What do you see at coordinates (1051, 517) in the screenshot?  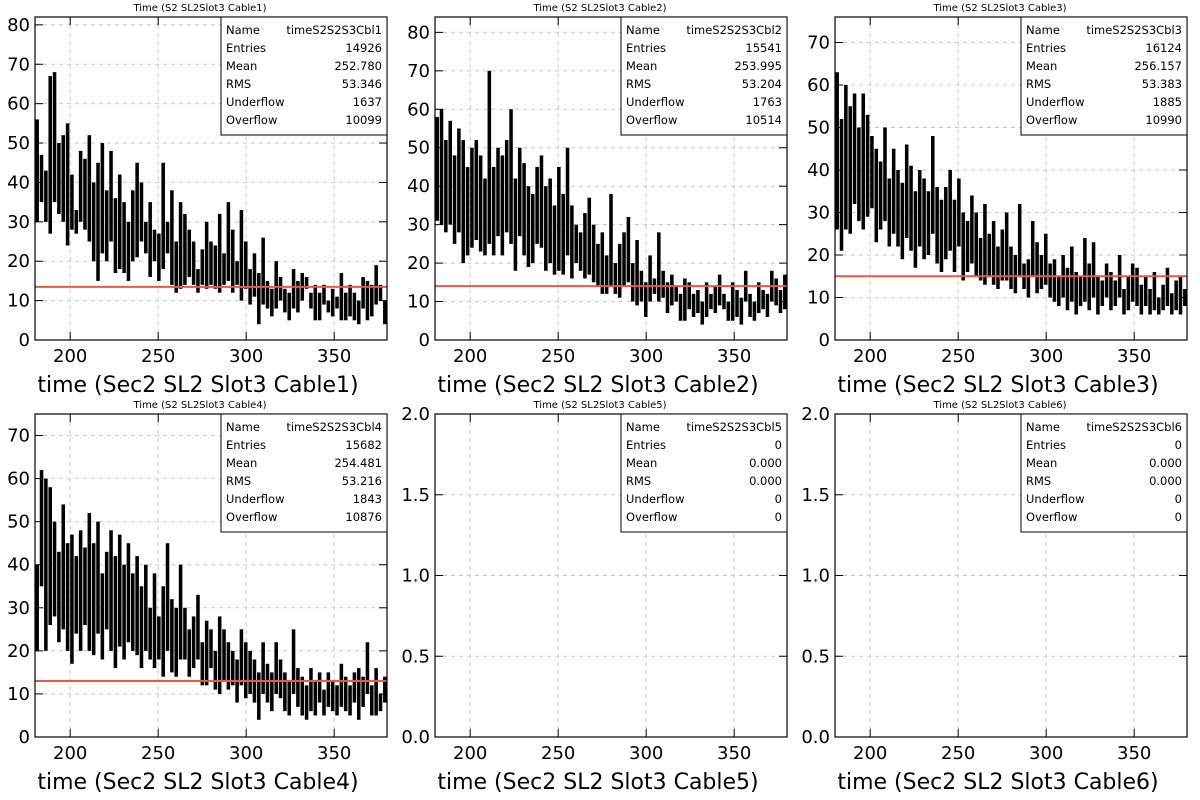 I see `stats-label-overflow: Overflow` at bounding box center [1051, 517].